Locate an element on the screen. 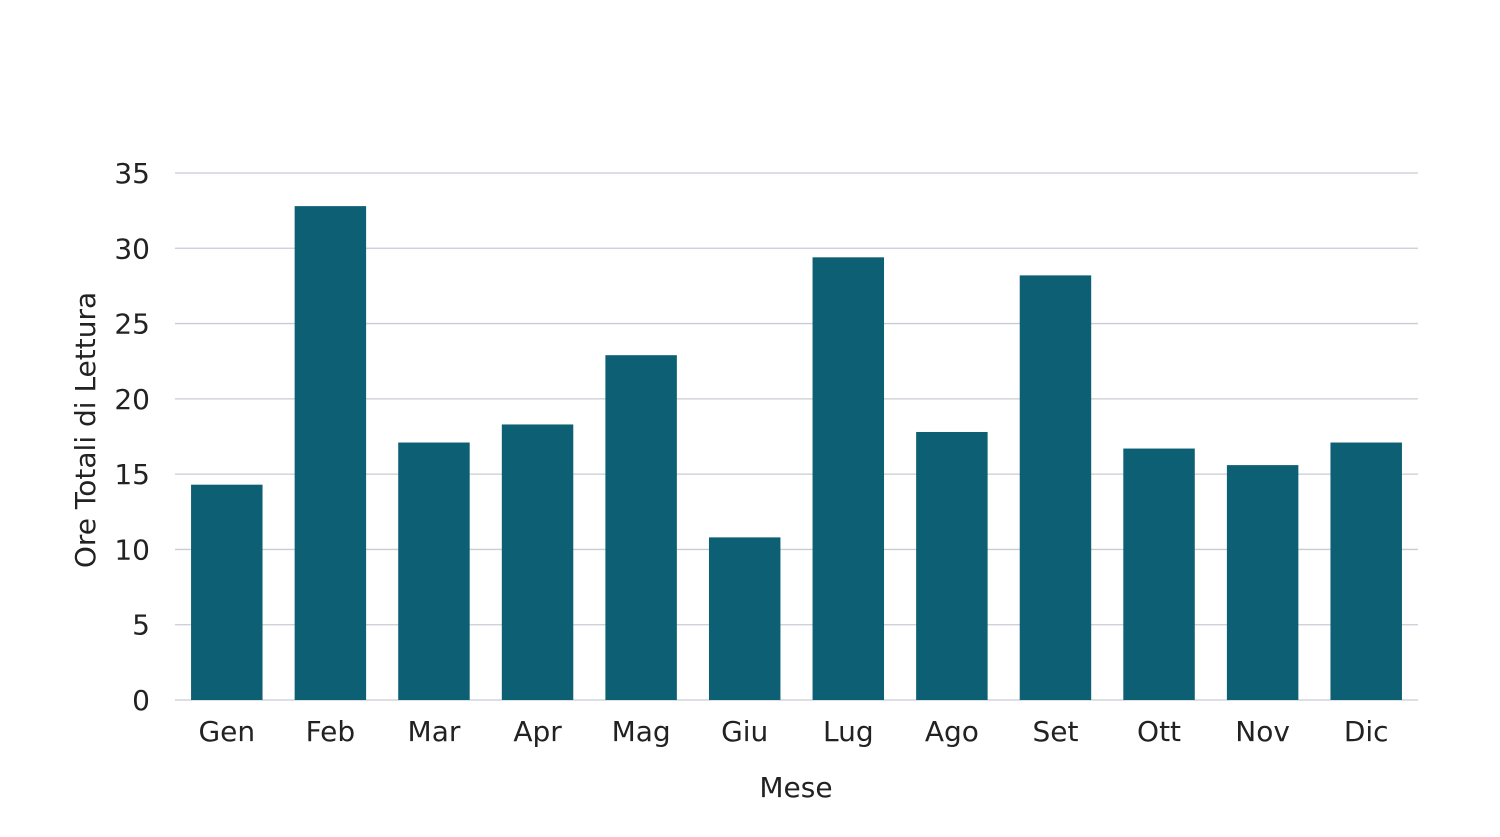  bar-lug is located at coordinates (848, 478).